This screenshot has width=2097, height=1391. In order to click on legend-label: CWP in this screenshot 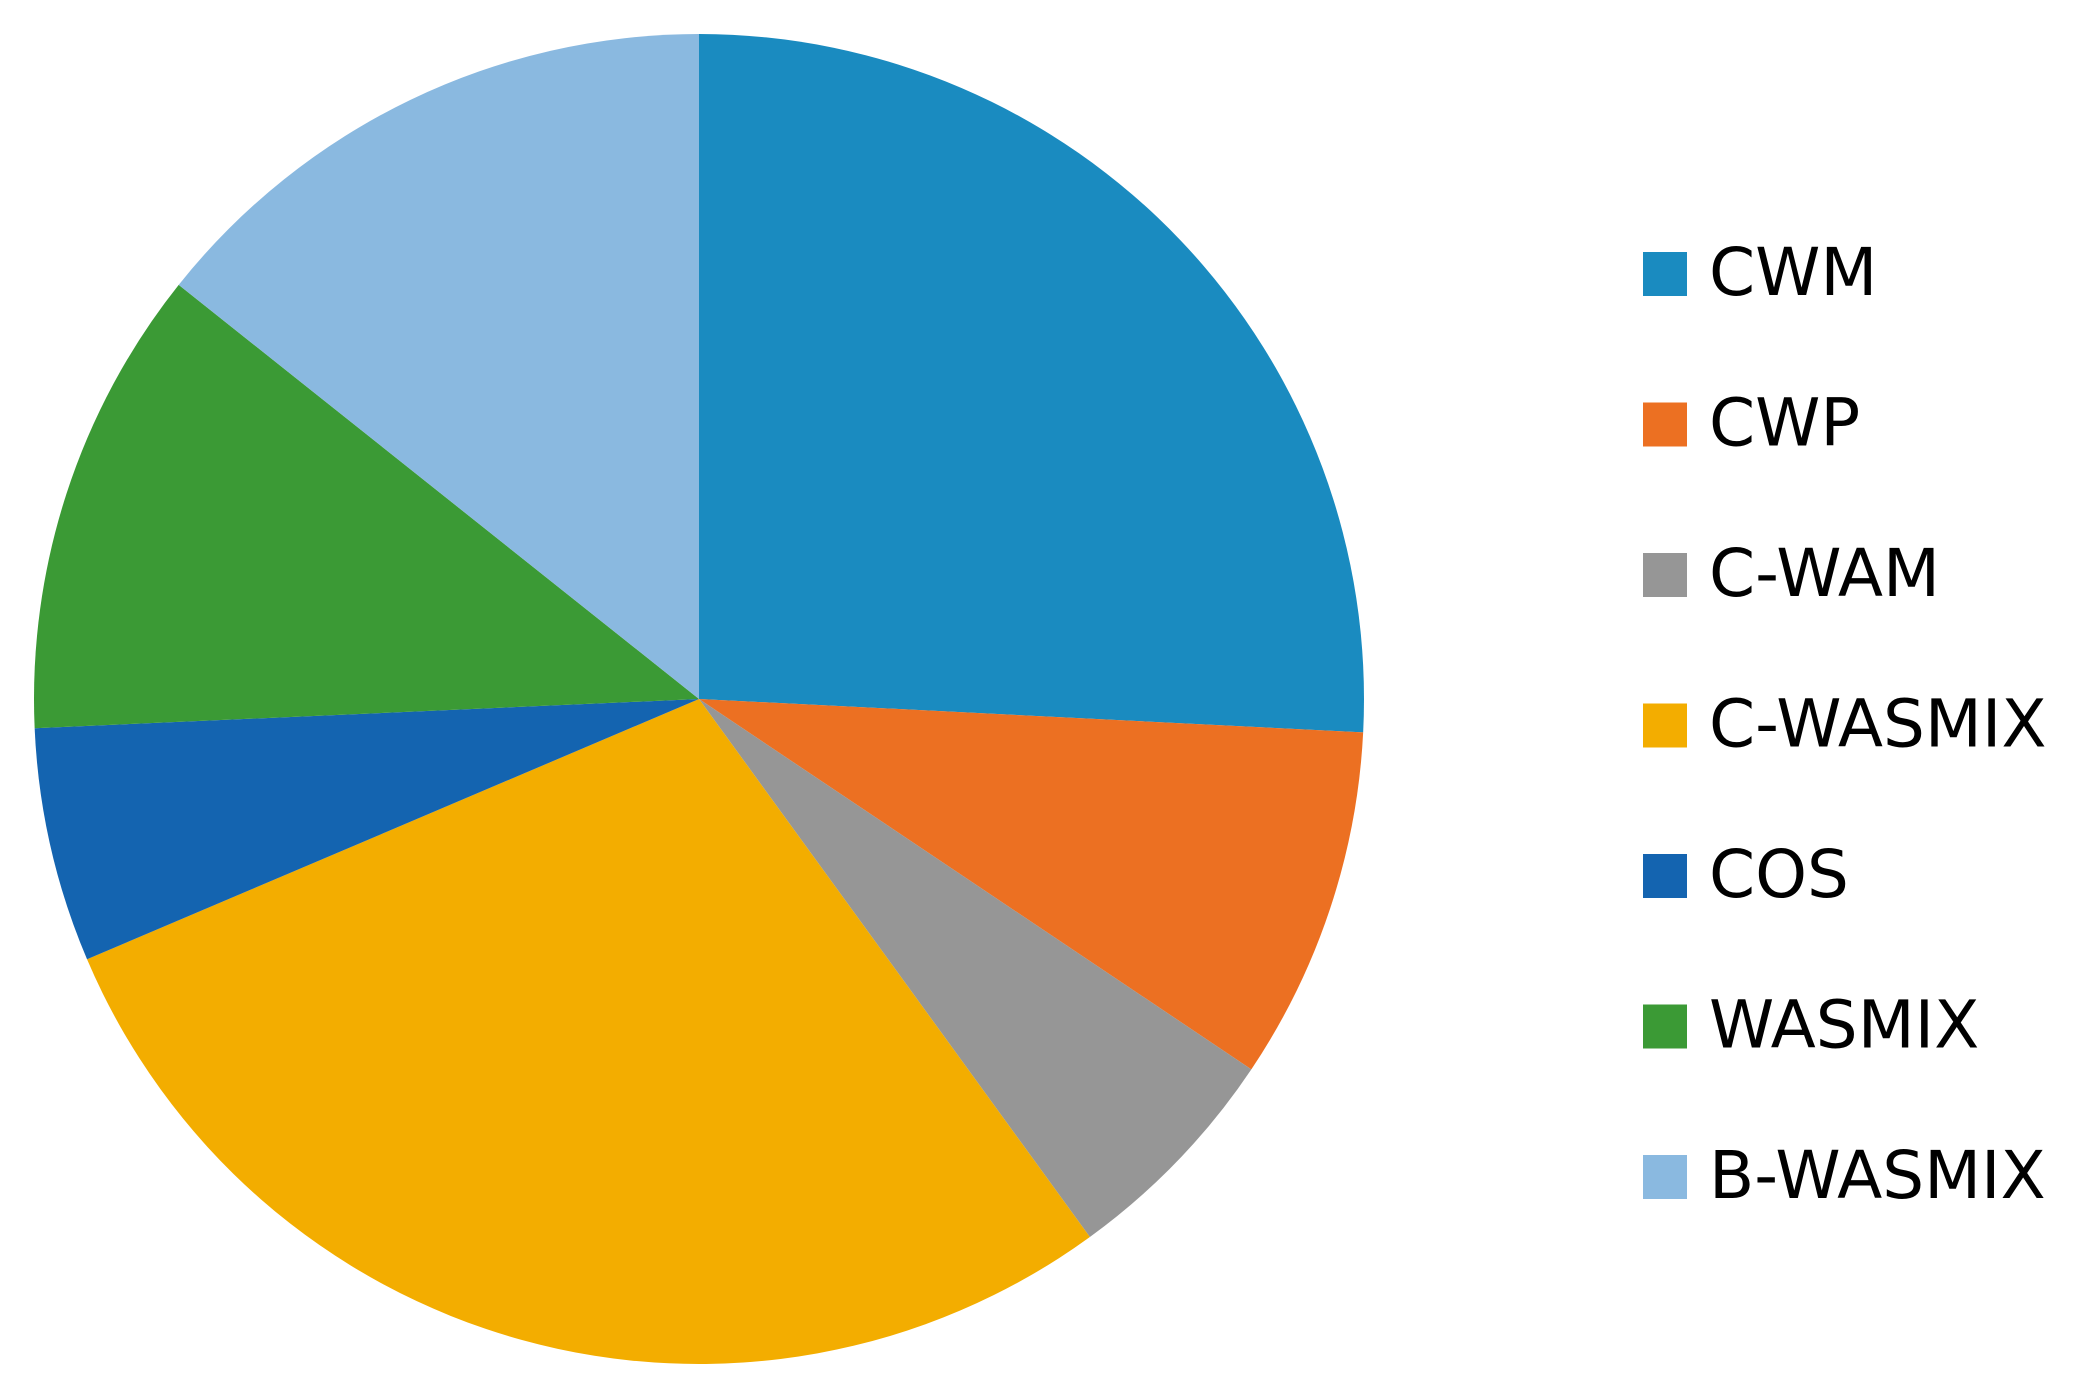, I will do `click(1784, 423)`.